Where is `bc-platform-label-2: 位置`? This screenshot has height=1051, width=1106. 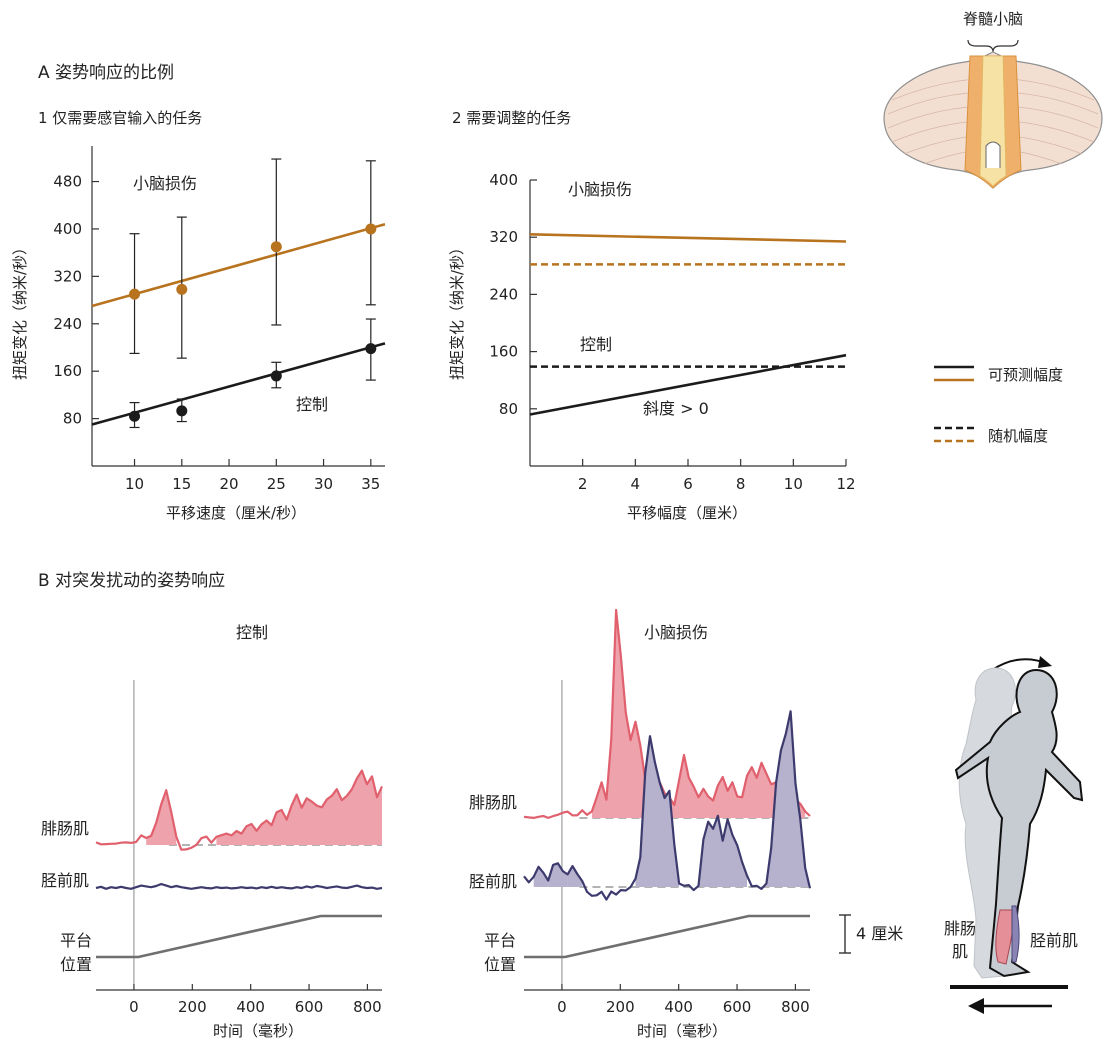
bc-platform-label-2: 位置 is located at coordinates (76, 964).